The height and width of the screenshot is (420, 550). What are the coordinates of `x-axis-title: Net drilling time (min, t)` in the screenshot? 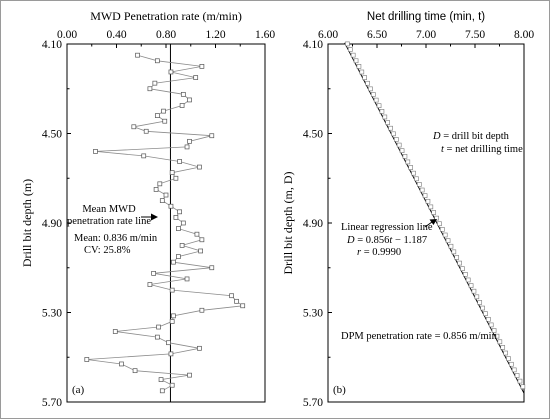 It's located at (426, 17).